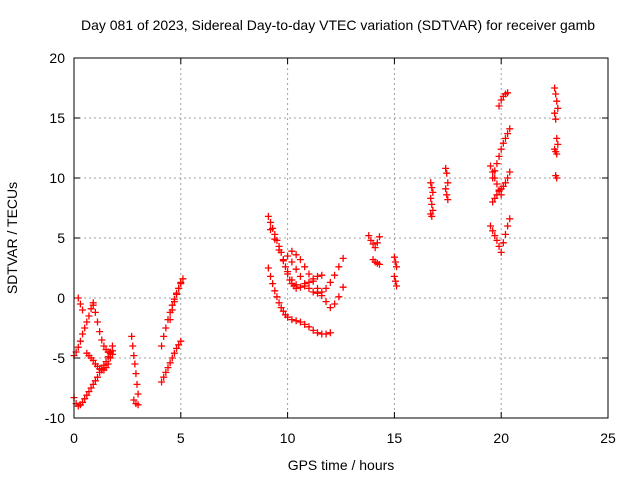  What do you see at coordinates (74, 438) in the screenshot?
I see `x-tick-label: 0` at bounding box center [74, 438].